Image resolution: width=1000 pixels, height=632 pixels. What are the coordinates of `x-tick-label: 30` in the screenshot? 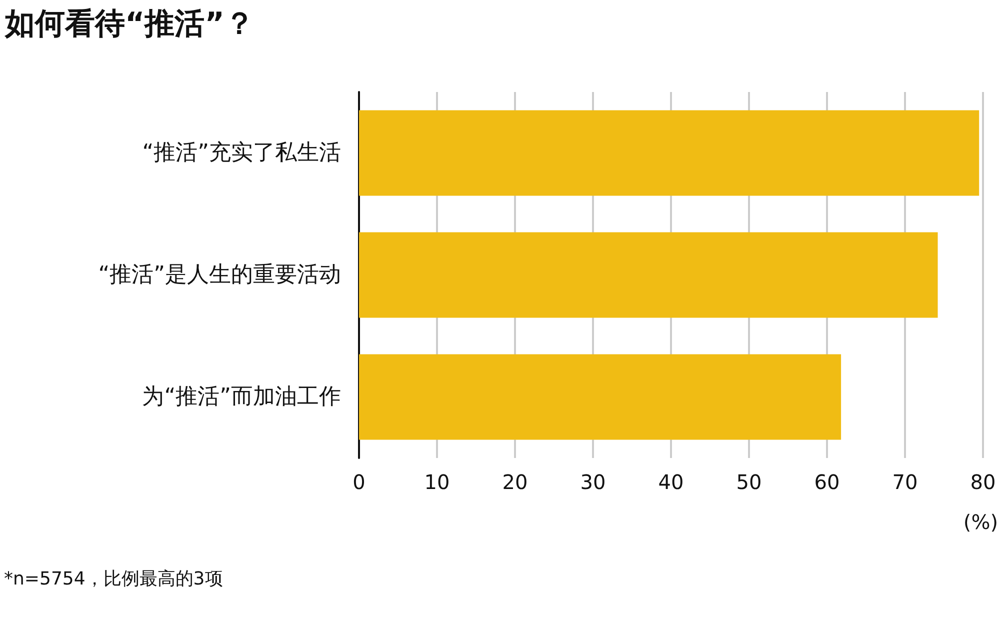 It's located at (593, 482).